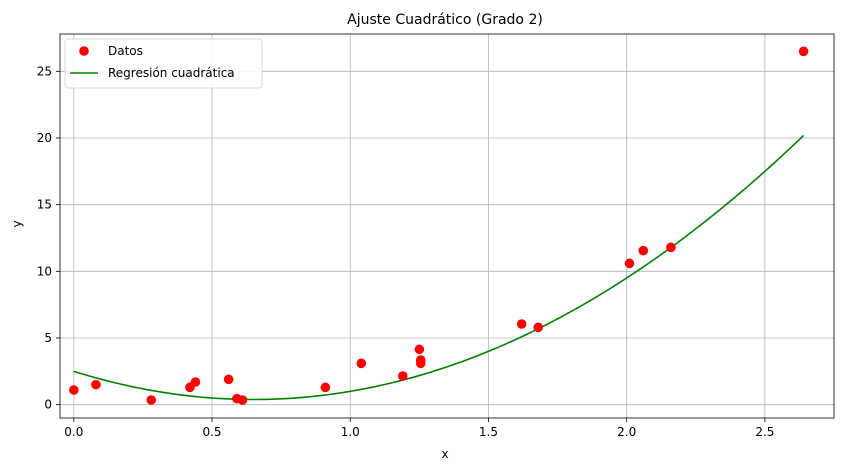  Describe the element at coordinates (44, 271) in the screenshot. I see `y-tick-label: 10` at that location.